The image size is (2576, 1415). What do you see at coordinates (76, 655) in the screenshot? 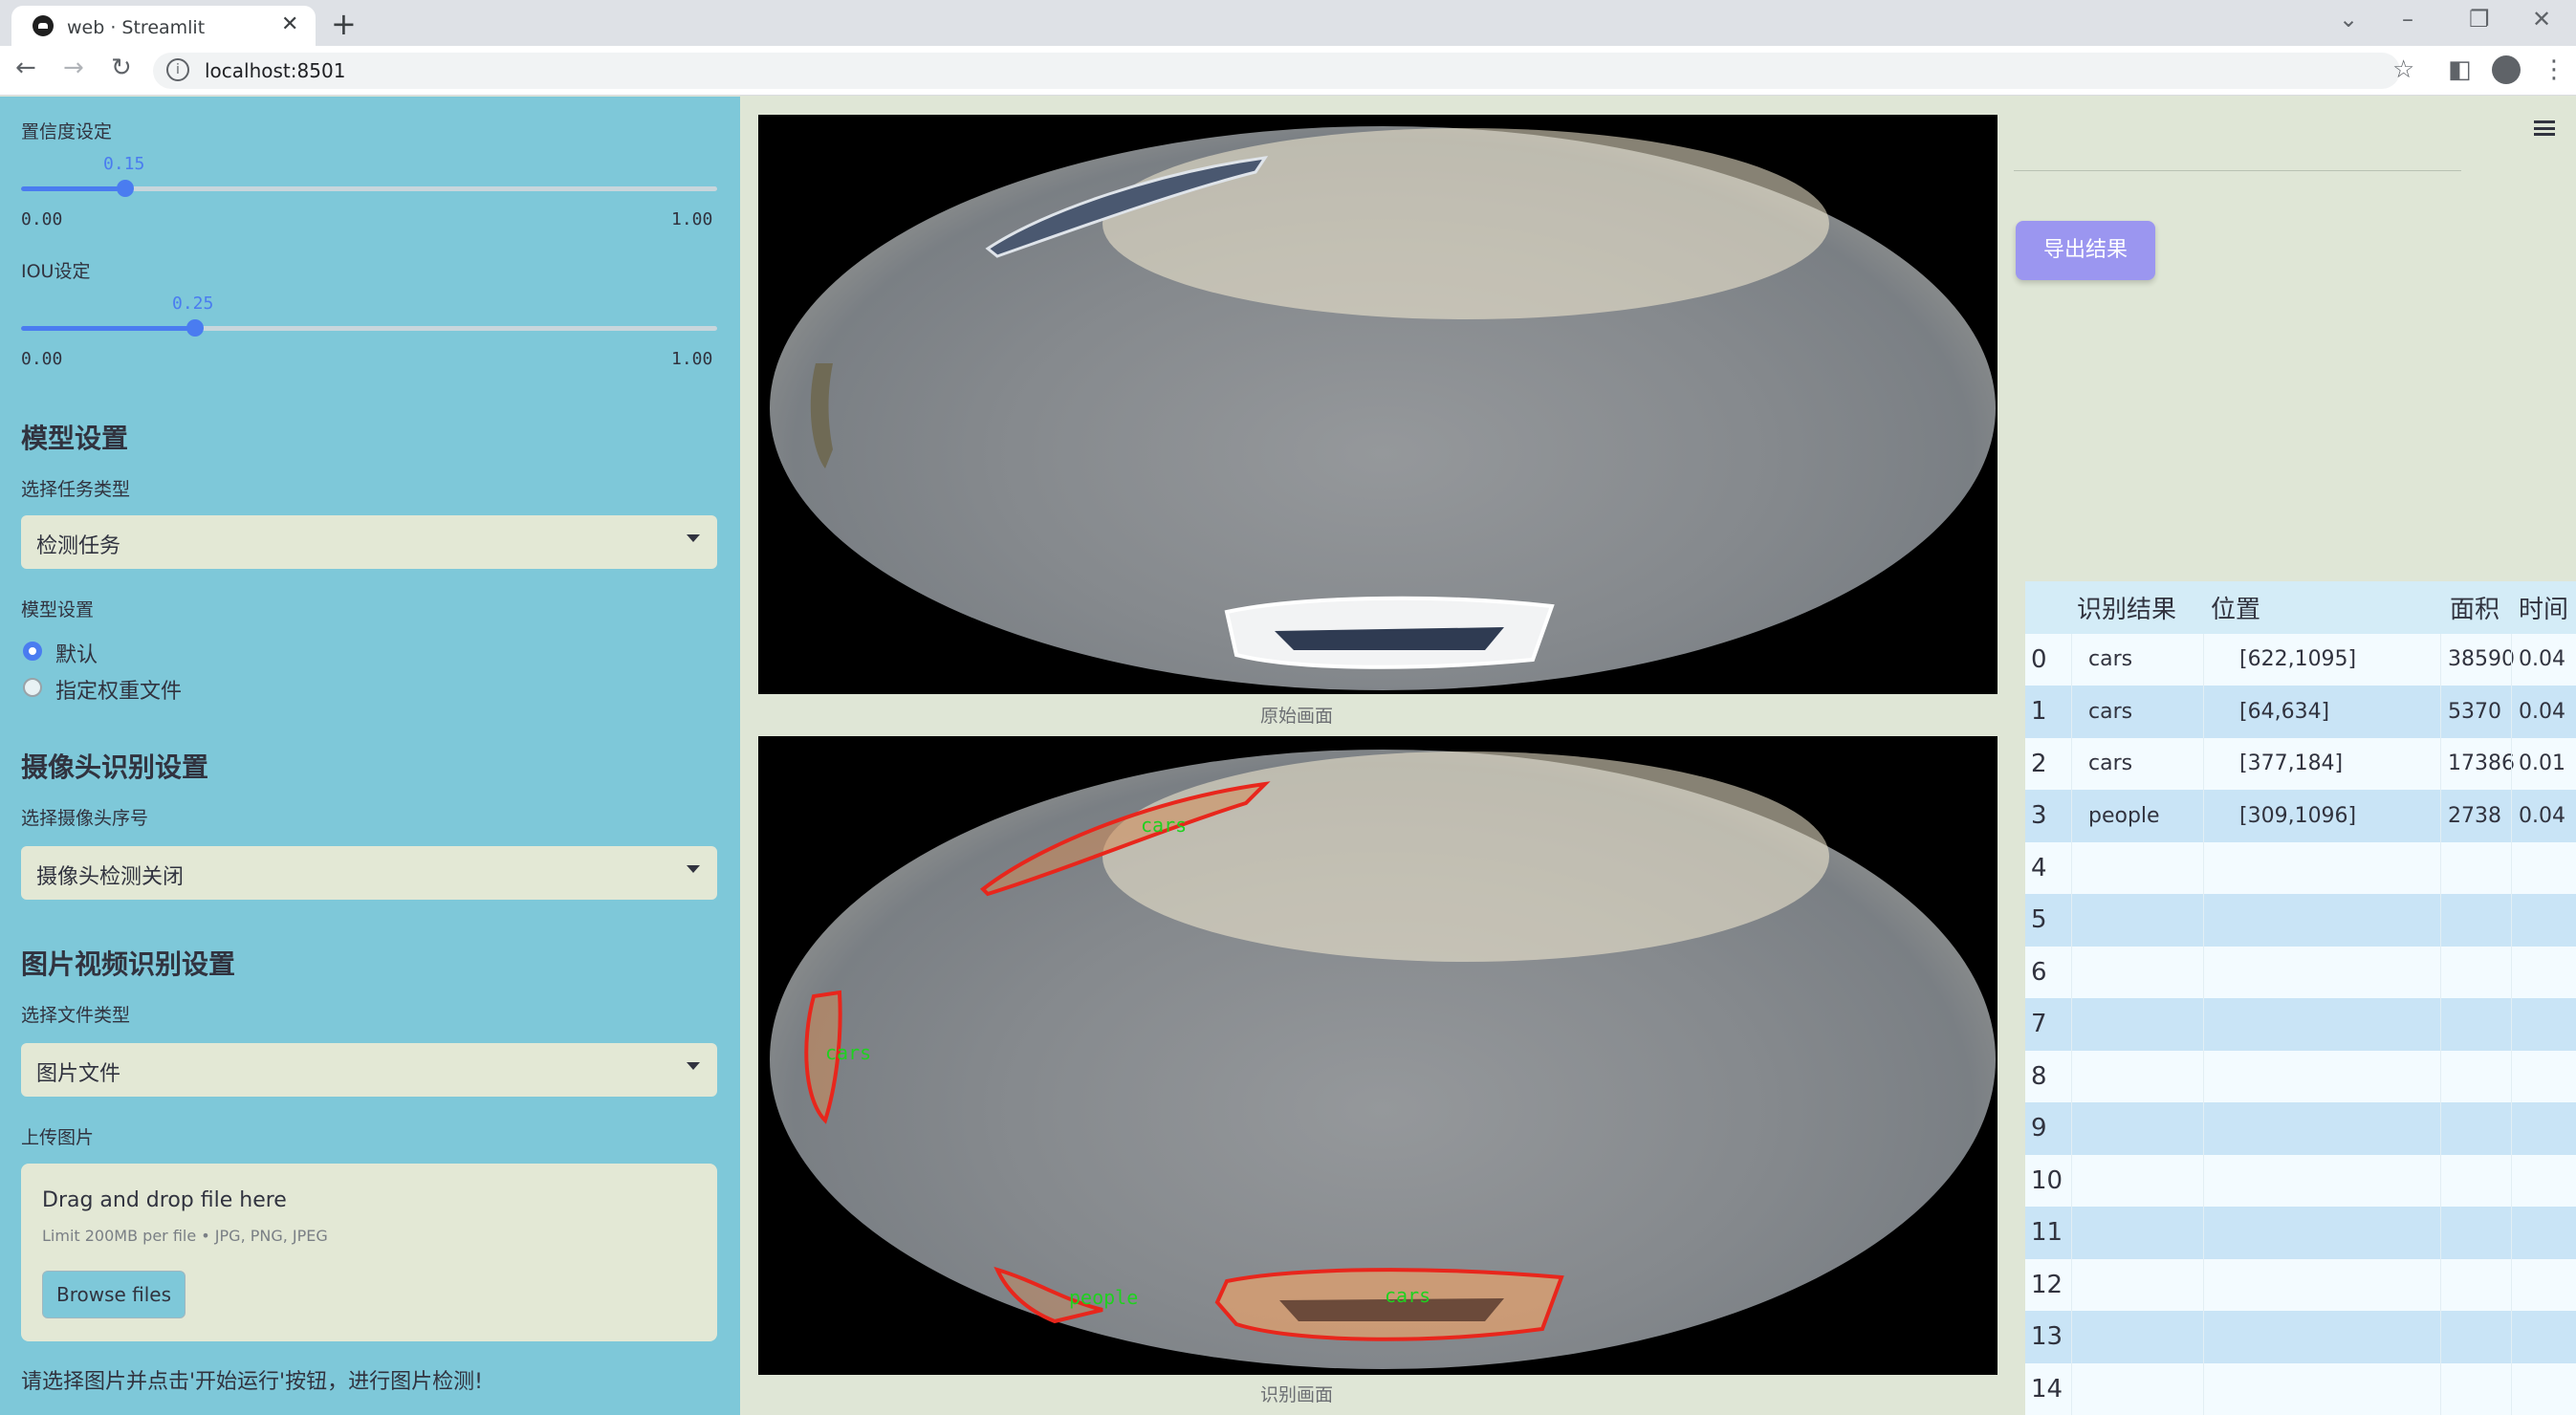
I see `radio-default-label: 默认` at bounding box center [76, 655].